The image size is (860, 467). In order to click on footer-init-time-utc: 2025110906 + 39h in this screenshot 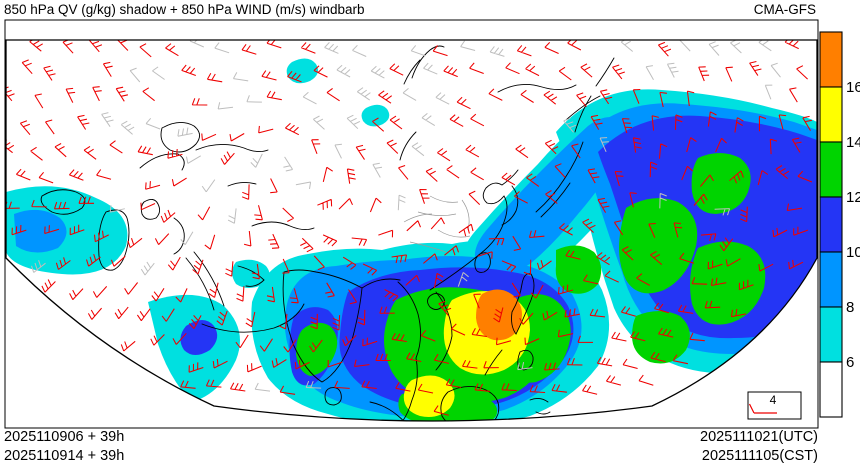, I will do `click(64, 437)`.